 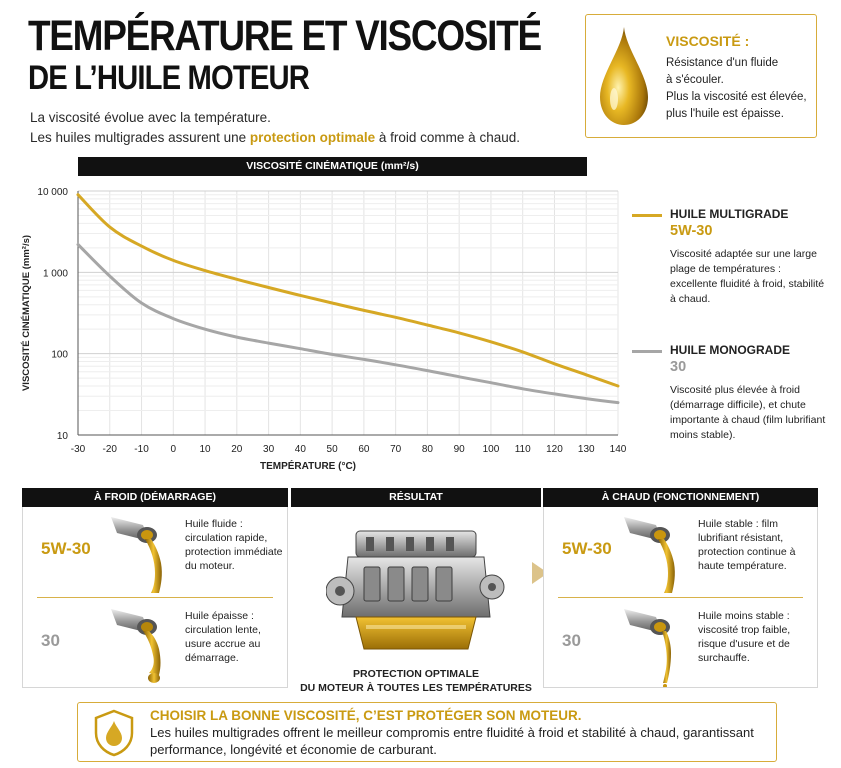 I want to click on x-tick-label: 40, so click(x=301, y=449).